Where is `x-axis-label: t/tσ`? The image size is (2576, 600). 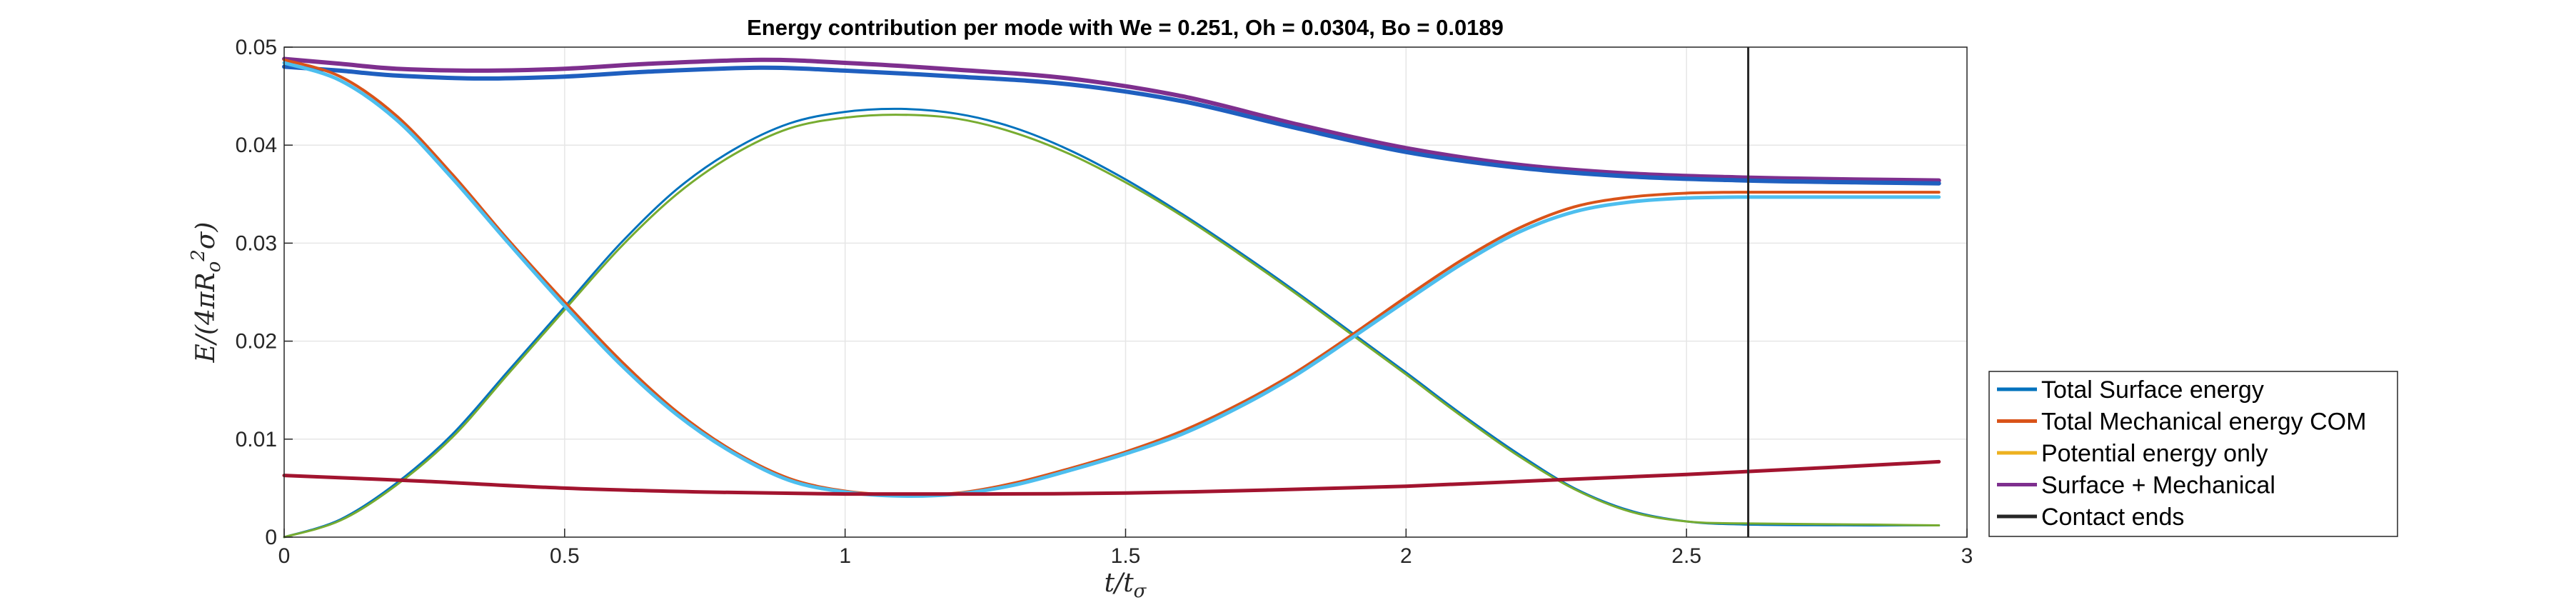
x-axis-label: t/tσ is located at coordinates (1126, 584).